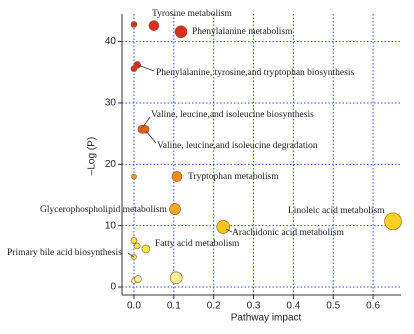 This screenshot has width=414, height=334. Describe the element at coordinates (104, 210) in the screenshot. I see `annotation: Glycerophospholipid metabolism` at that location.